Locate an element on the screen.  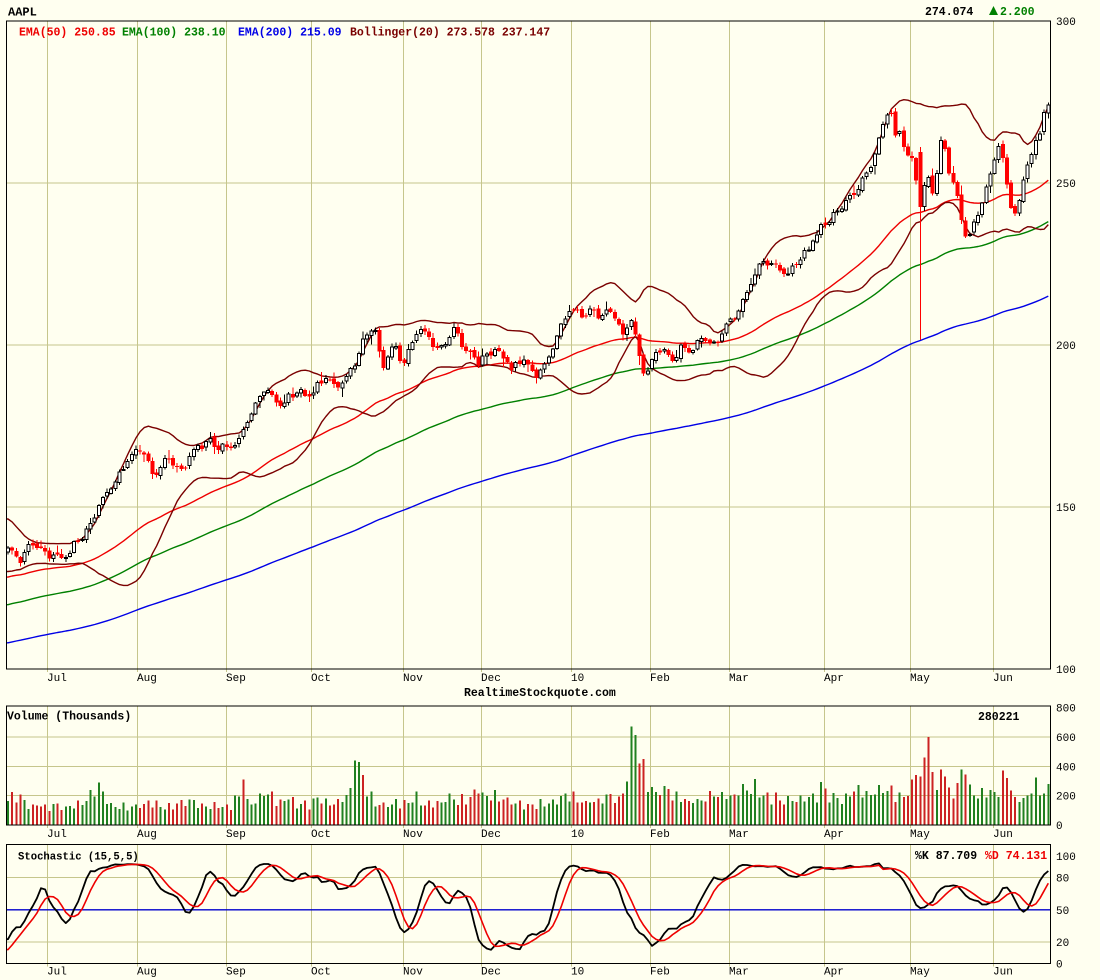
svg-text: 274.074 is located at coordinates (949, 12).